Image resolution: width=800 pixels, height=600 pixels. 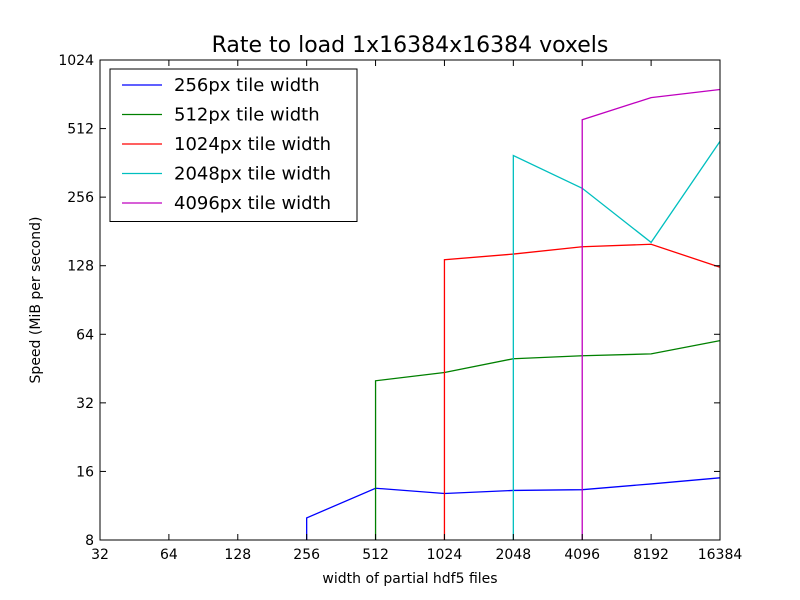 What do you see at coordinates (89, 541) in the screenshot?
I see `y-tick-label: 8` at bounding box center [89, 541].